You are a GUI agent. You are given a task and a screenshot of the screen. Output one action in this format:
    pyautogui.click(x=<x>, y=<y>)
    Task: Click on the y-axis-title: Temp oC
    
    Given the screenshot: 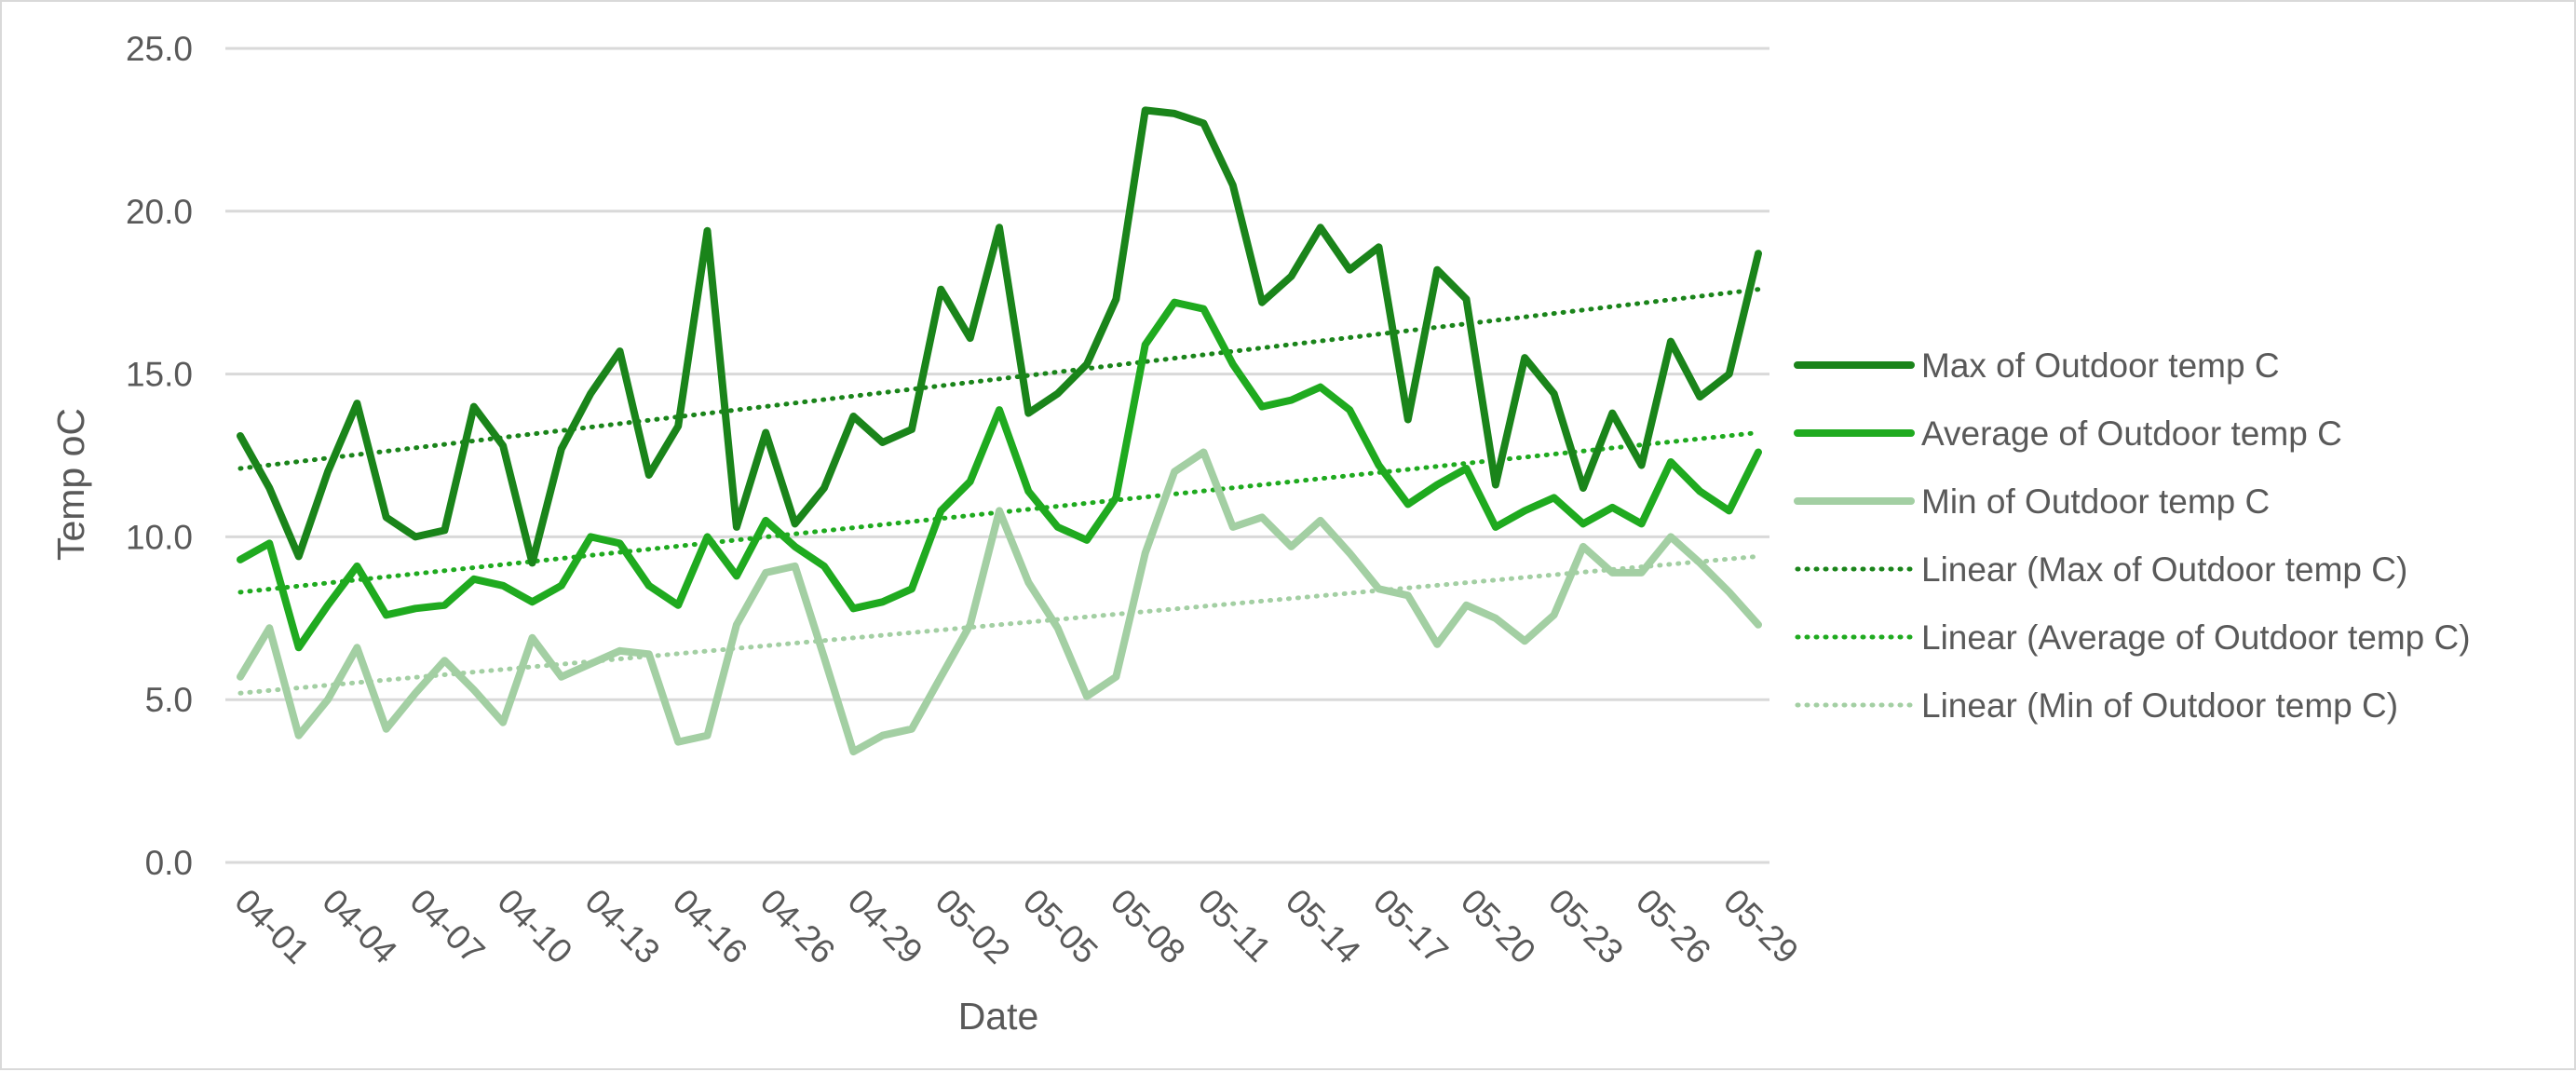 What is the action you would take?
    pyautogui.click(x=70, y=484)
    